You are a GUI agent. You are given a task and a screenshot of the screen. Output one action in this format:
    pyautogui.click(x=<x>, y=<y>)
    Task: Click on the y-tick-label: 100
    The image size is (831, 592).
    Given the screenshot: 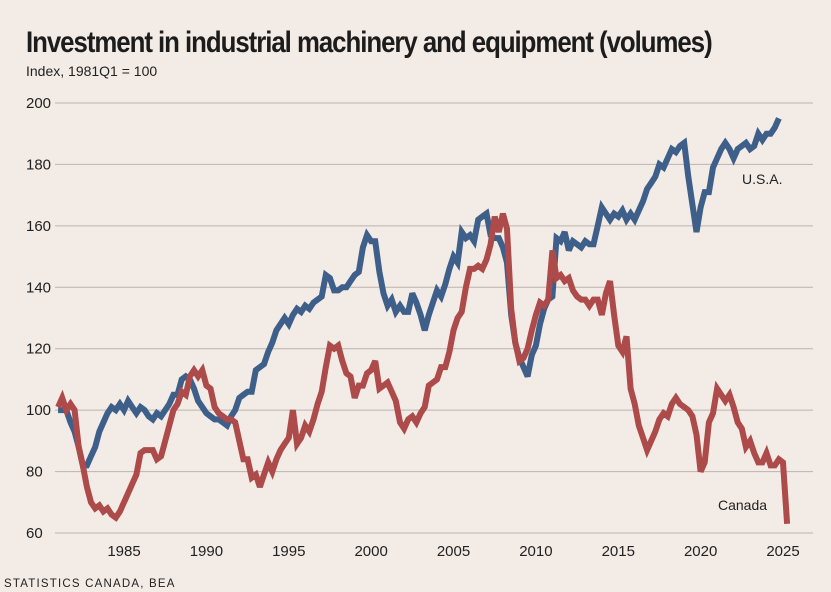 What is the action you would take?
    pyautogui.click(x=38, y=410)
    